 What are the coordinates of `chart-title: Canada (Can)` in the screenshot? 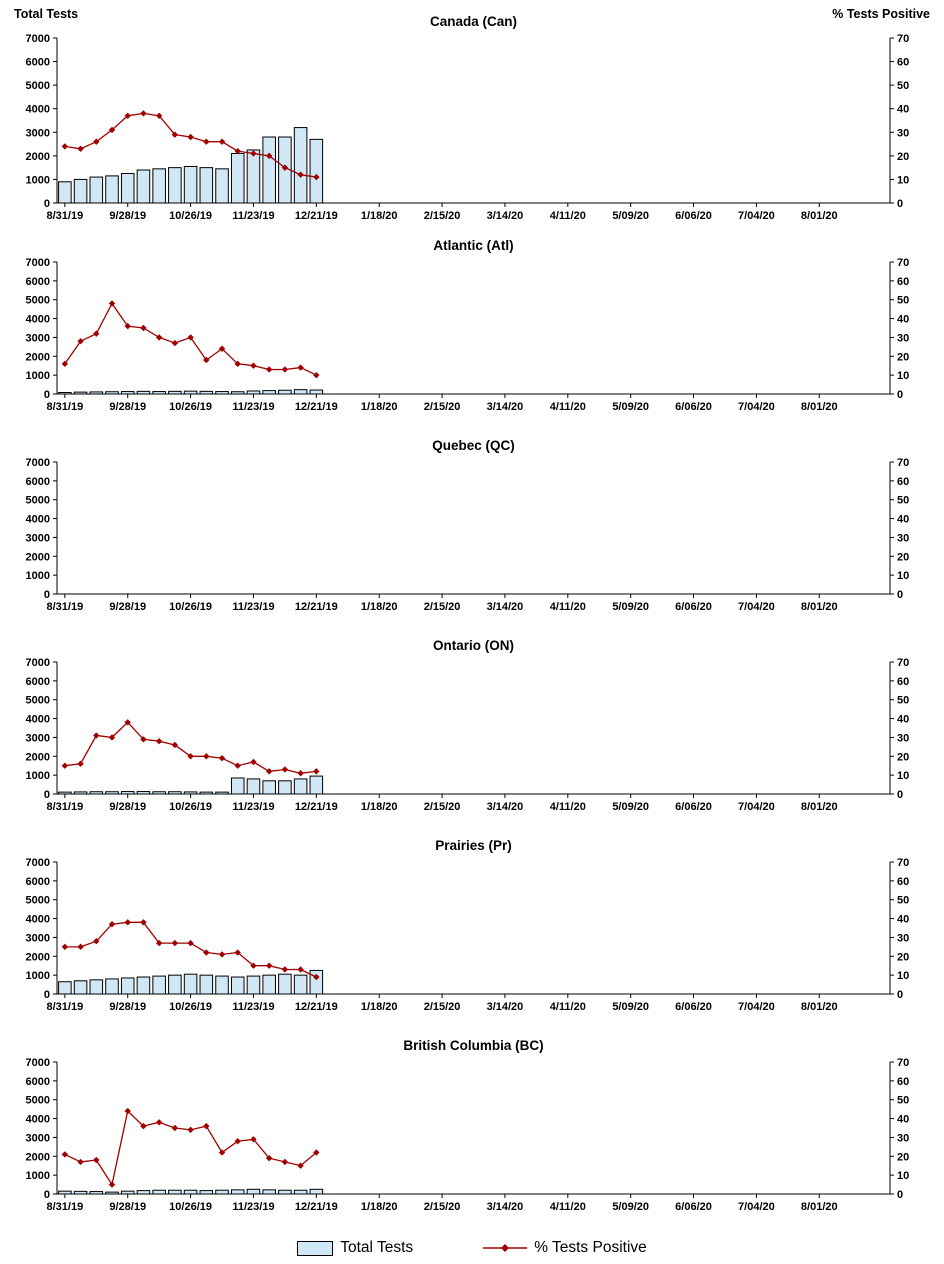 It's located at (473, 21).